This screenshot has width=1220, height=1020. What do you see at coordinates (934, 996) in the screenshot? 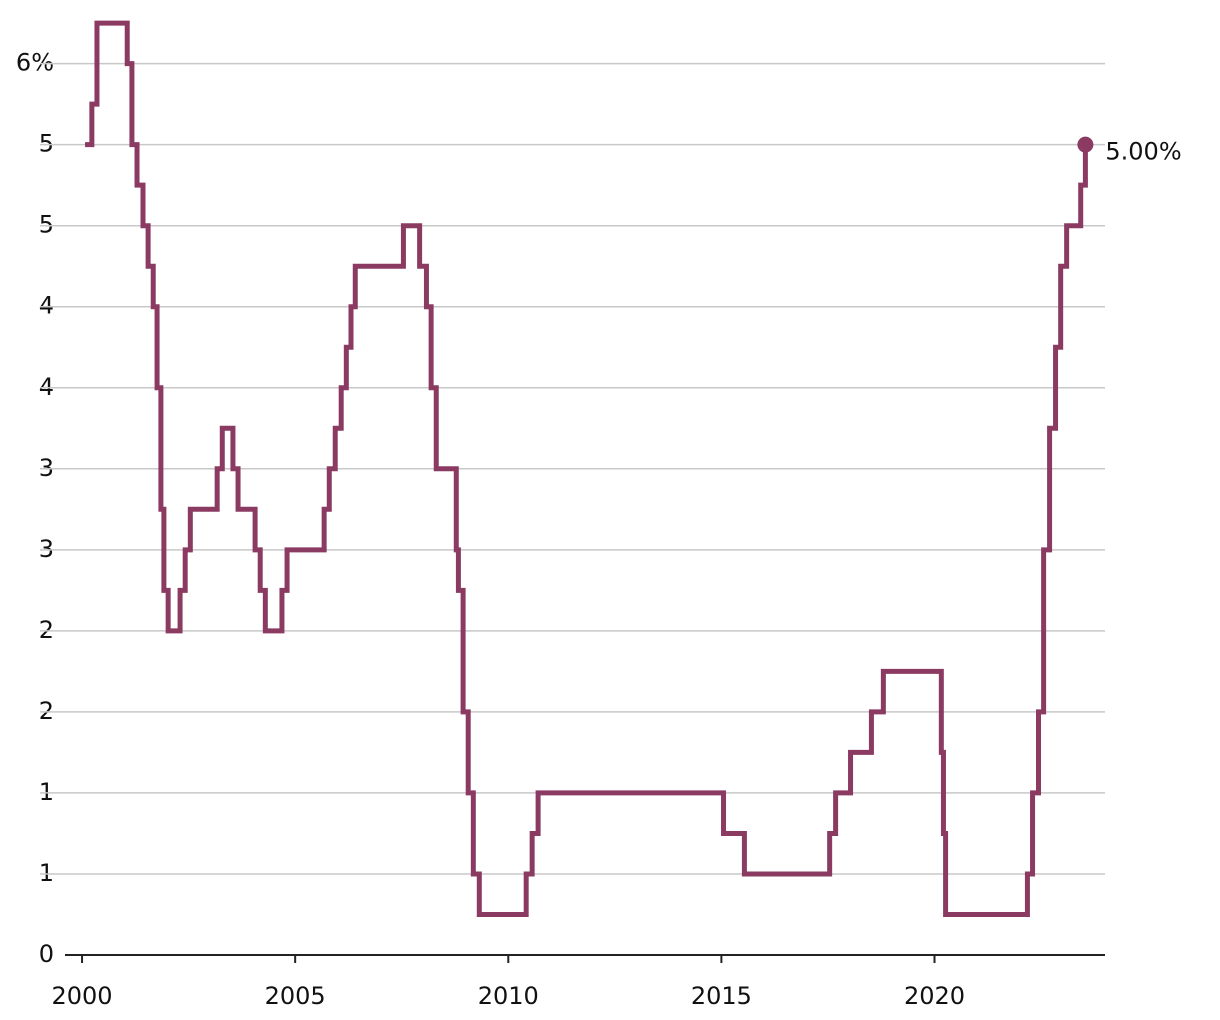
I see `x-tick-label: 2020` at bounding box center [934, 996].